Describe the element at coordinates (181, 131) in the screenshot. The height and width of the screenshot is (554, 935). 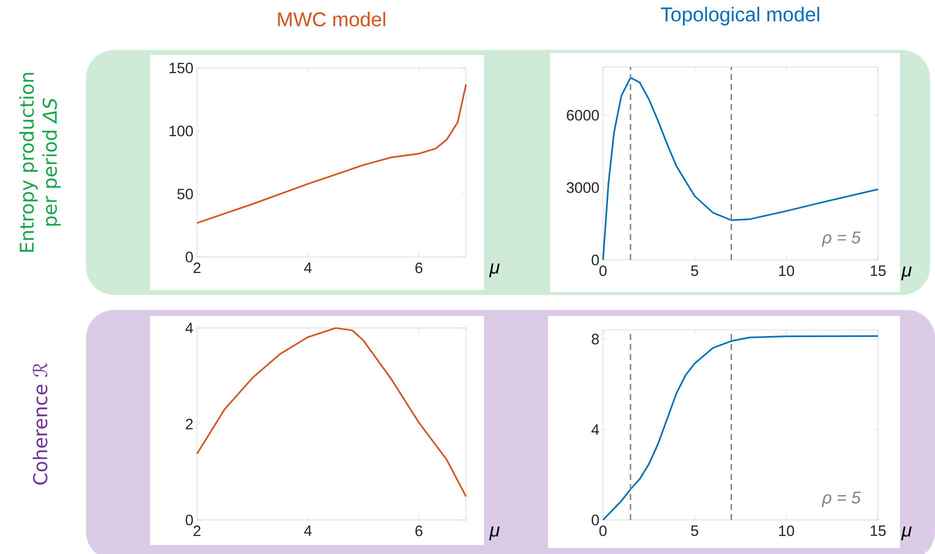
I see `y-tick-label: 100` at that location.